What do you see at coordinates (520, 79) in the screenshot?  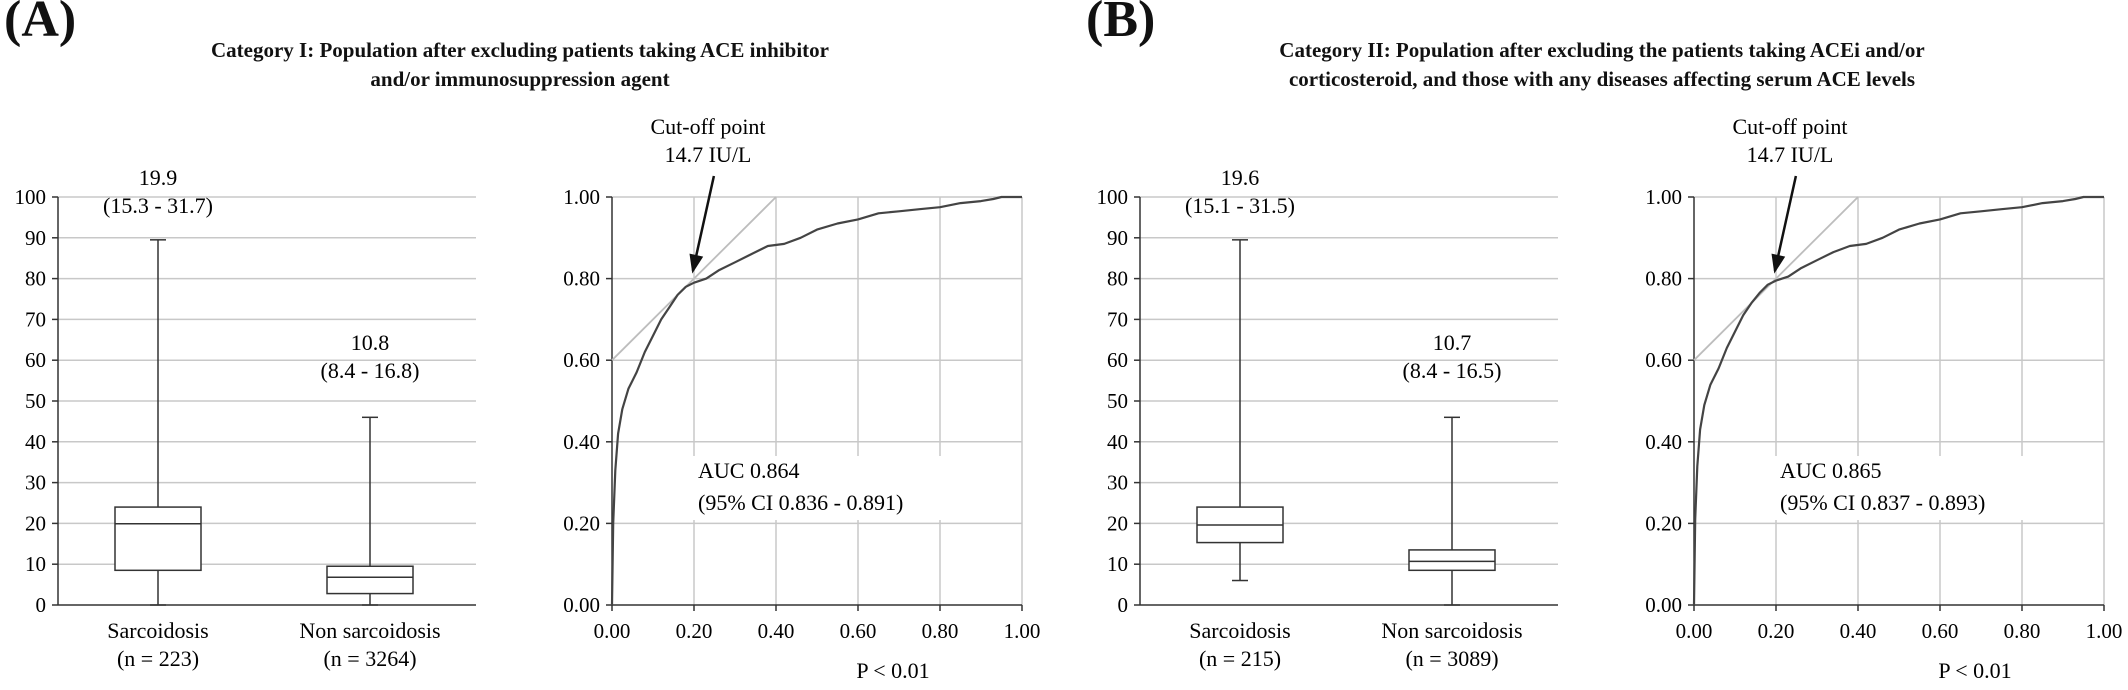 I see `panel-title-line-2: and/or immunosuppression agent` at bounding box center [520, 79].